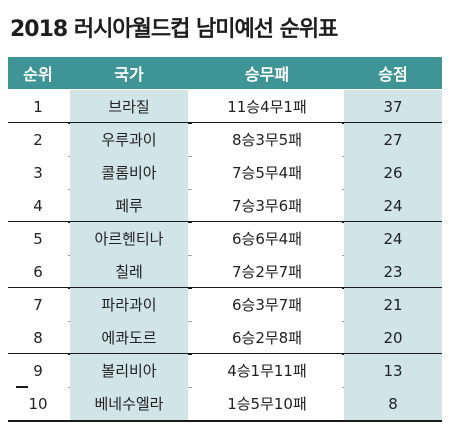 The width and height of the screenshot is (450, 431). What do you see at coordinates (129, 238) in the screenshot?
I see `team-cell: 아르헨티나` at bounding box center [129, 238].